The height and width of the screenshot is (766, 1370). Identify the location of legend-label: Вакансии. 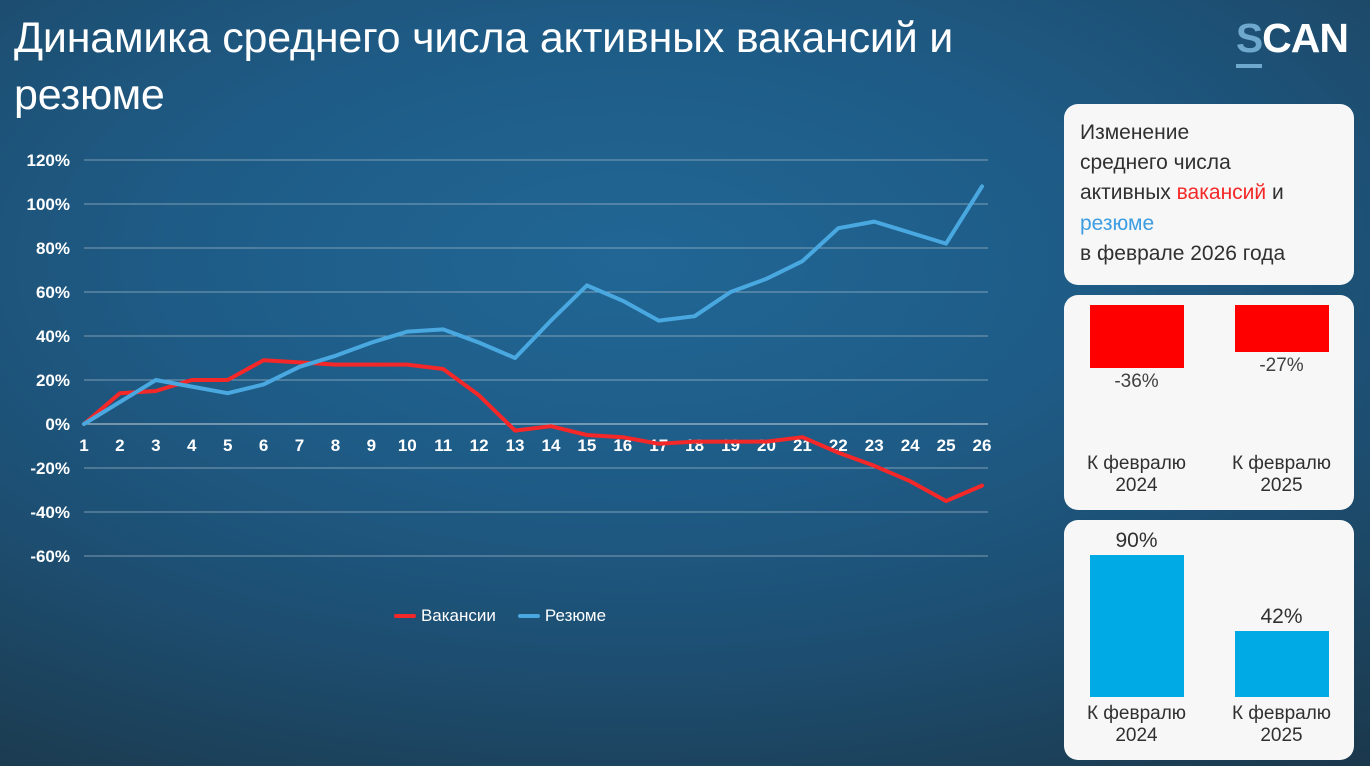
(458, 615).